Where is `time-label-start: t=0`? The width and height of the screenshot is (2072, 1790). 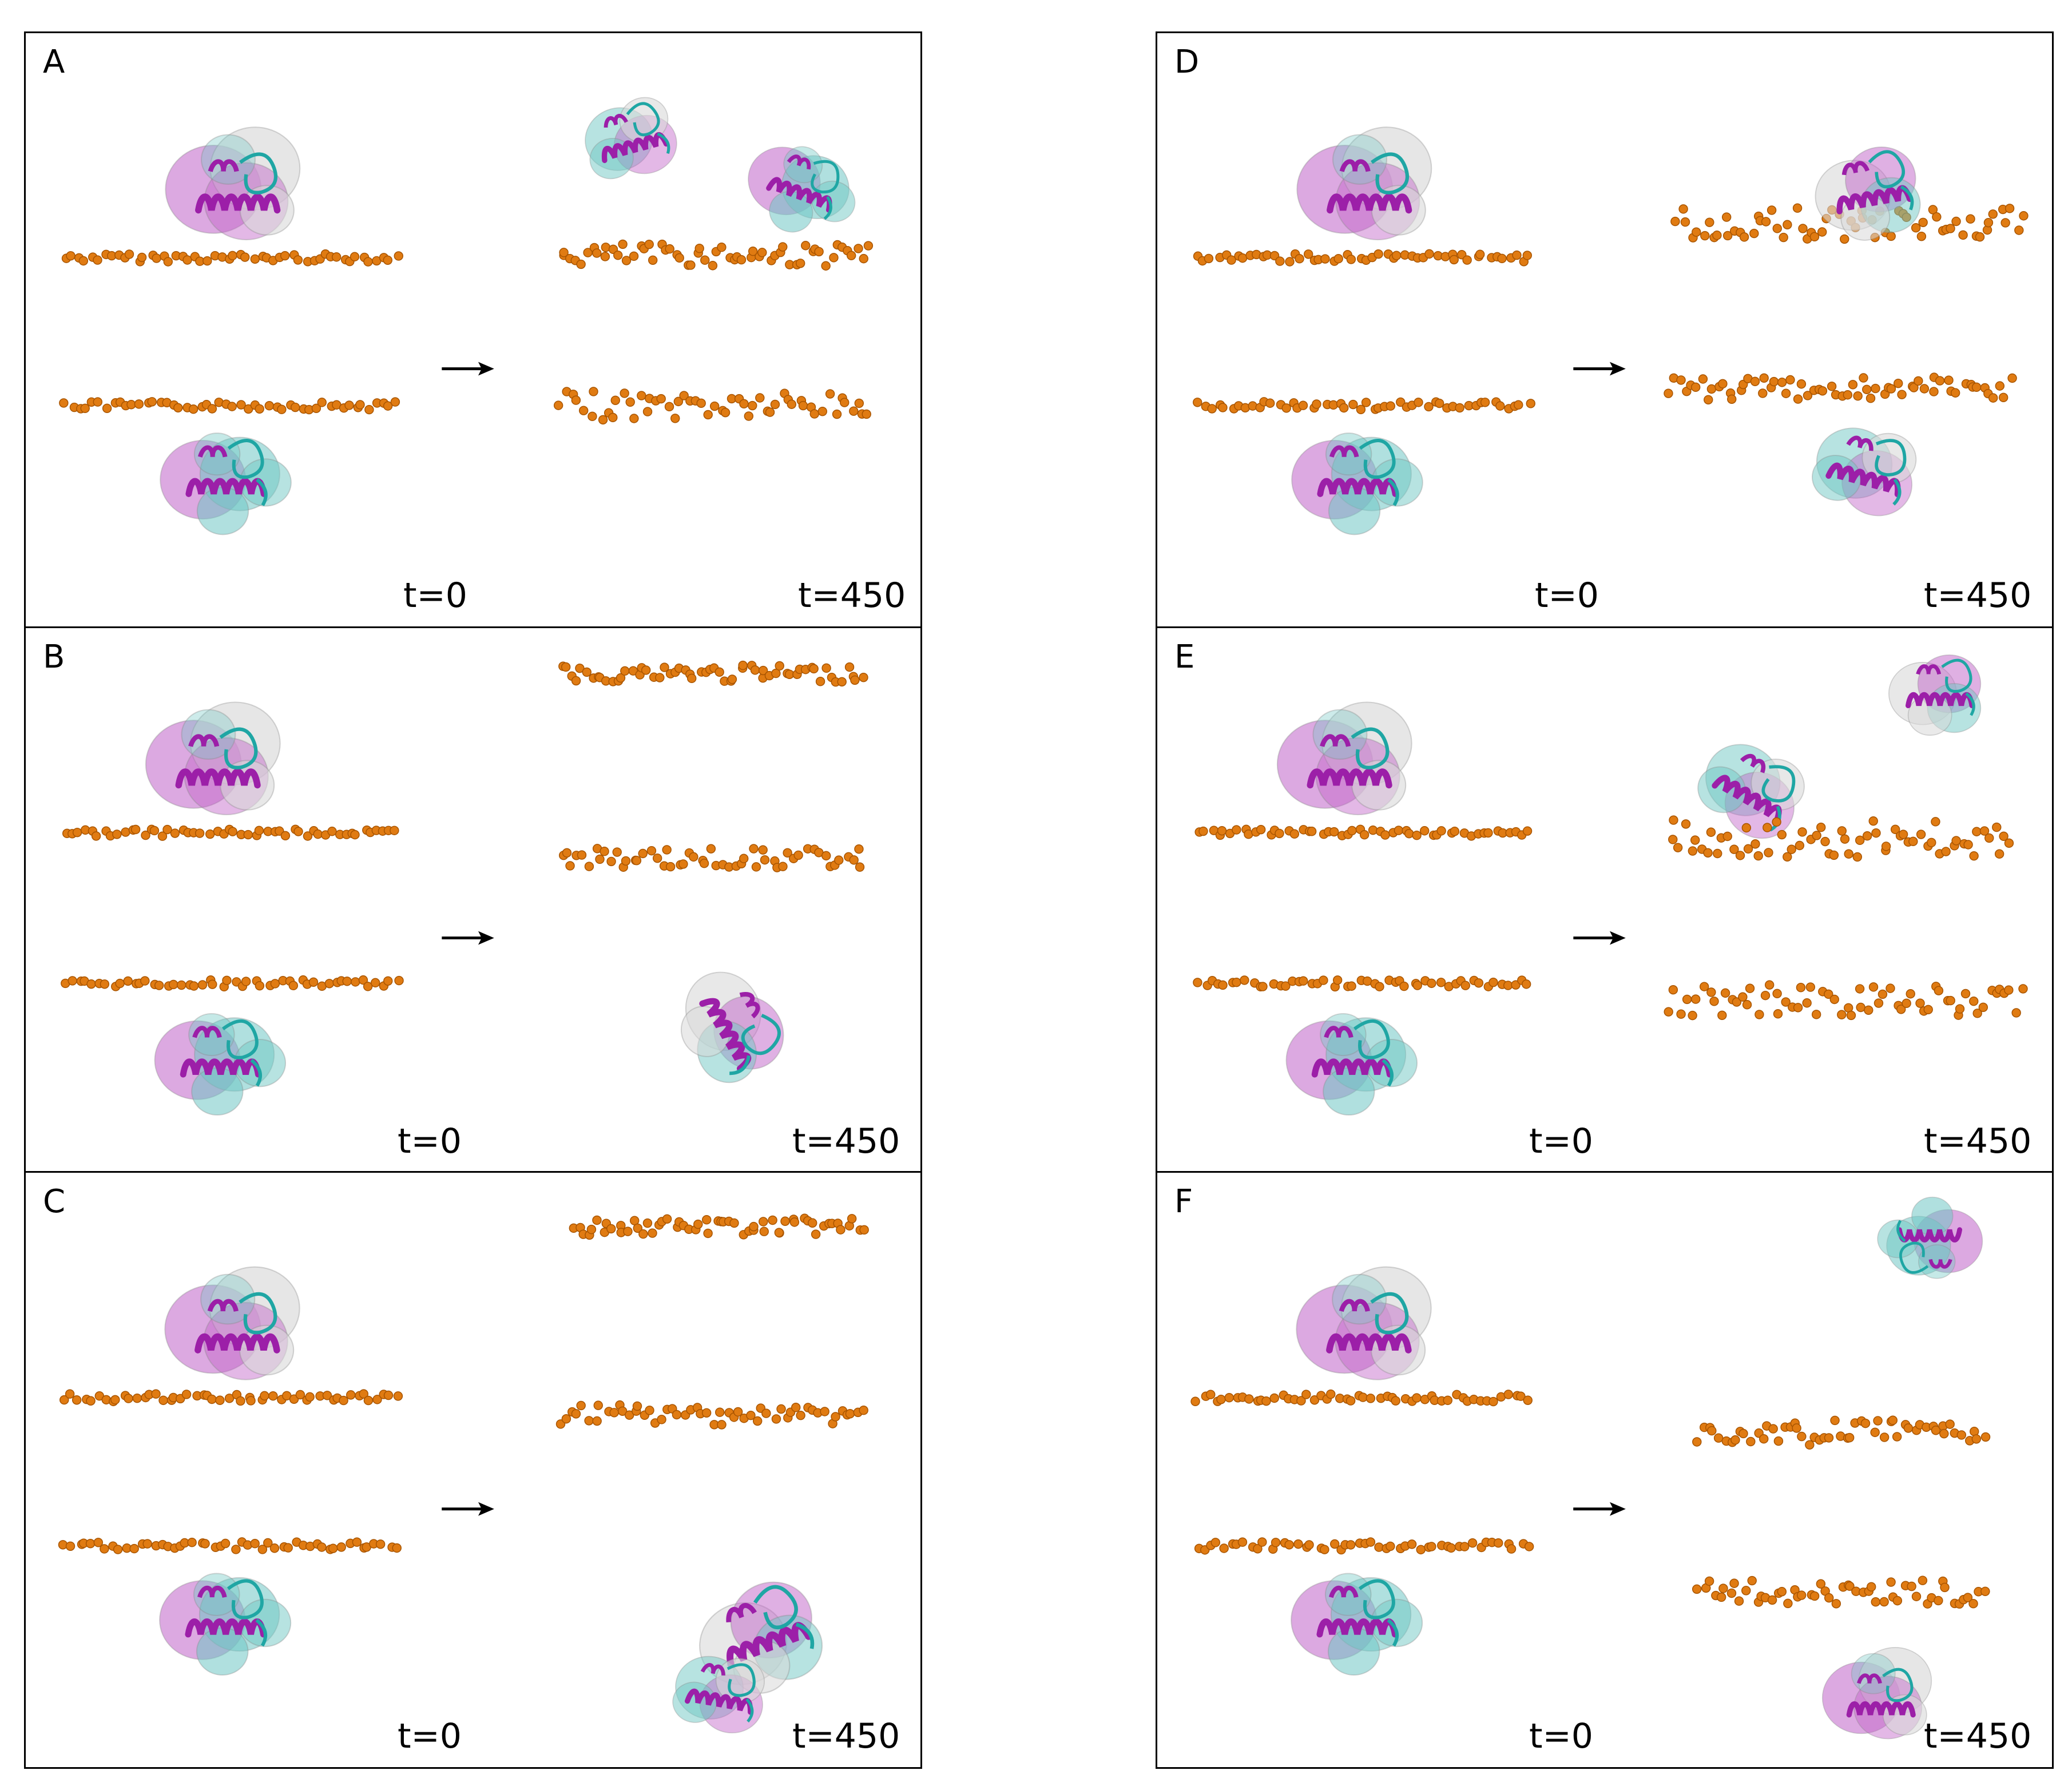
time-label-start: t=0 is located at coordinates (430, 1141).